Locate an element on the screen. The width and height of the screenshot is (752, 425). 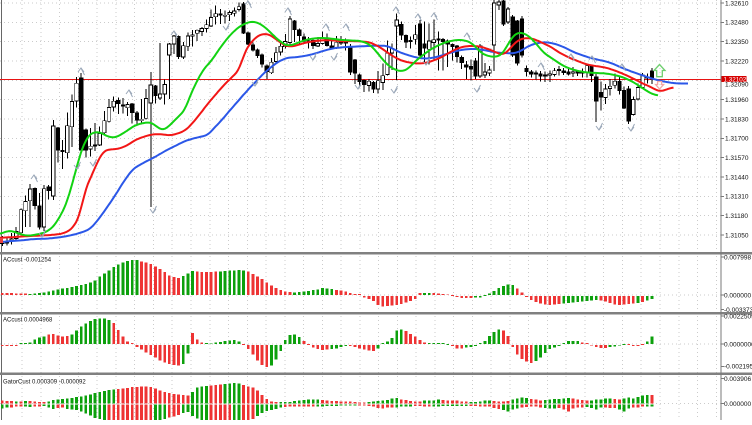
svg-text: 1.31050 is located at coordinates (737, 235).